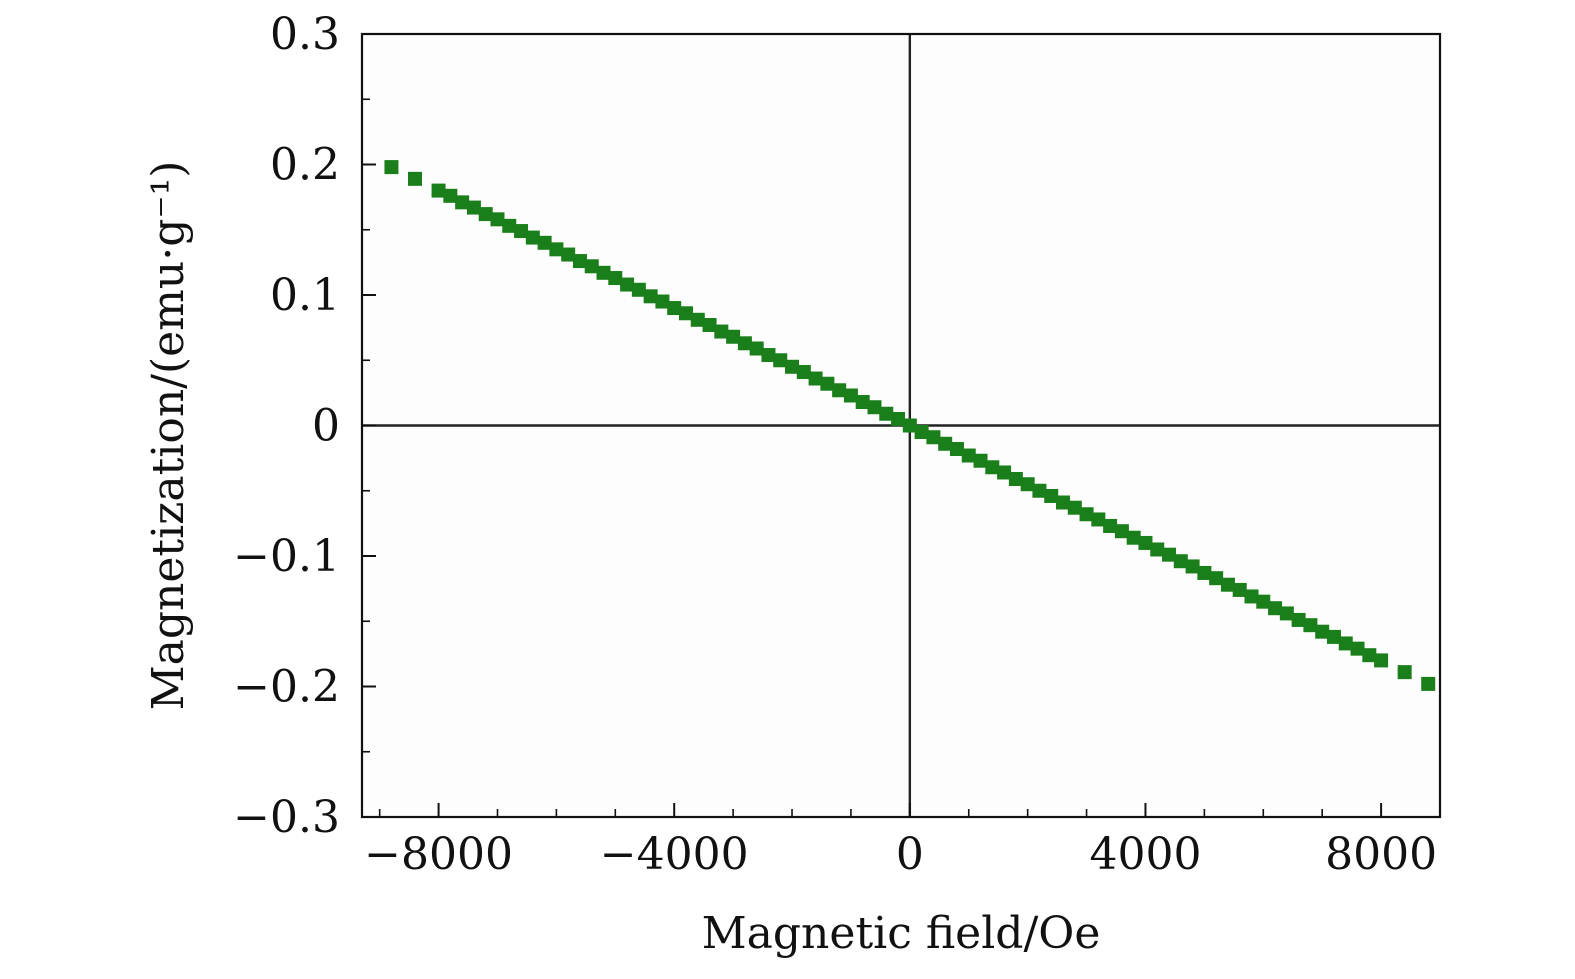  Describe the element at coordinates (1145, 854) in the screenshot. I see `x-tick-label: 4000` at that location.